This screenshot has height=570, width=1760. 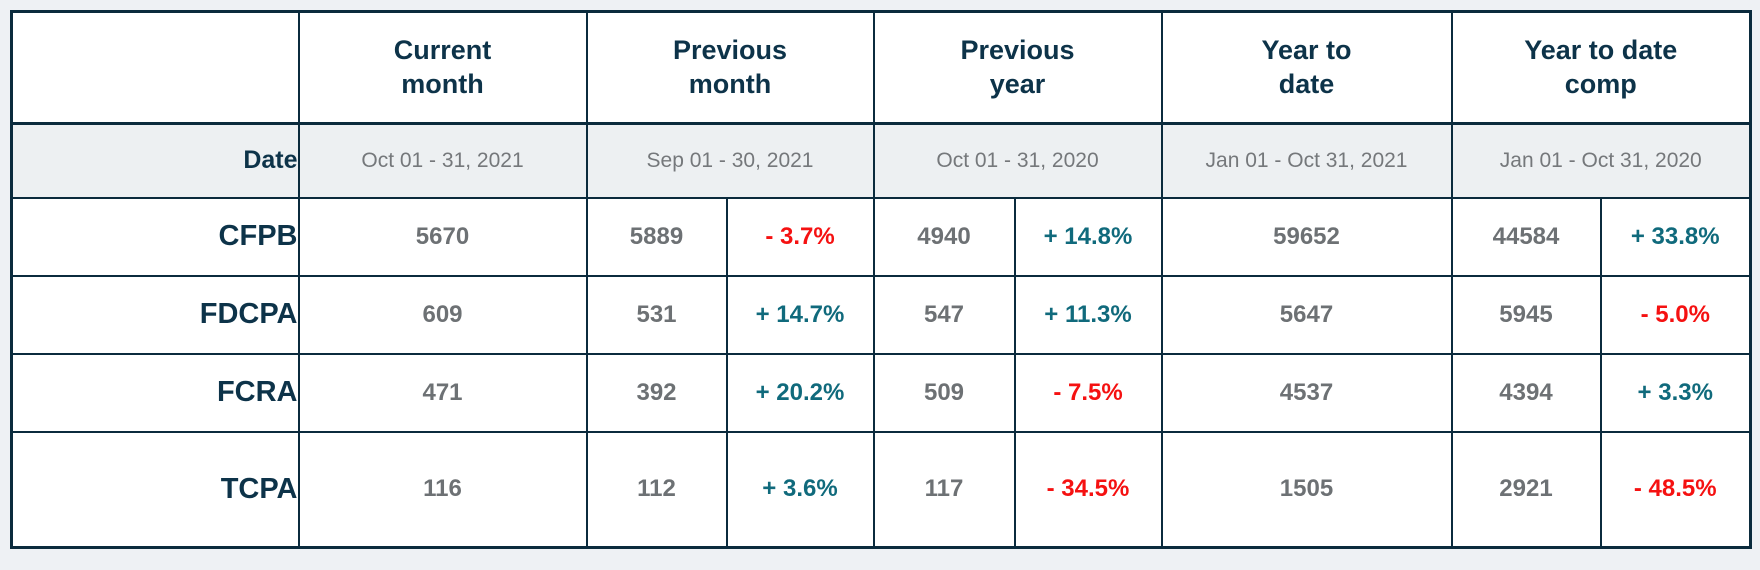 What do you see at coordinates (944, 236) in the screenshot?
I see `cfpb-previous-year-value: 4940` at bounding box center [944, 236].